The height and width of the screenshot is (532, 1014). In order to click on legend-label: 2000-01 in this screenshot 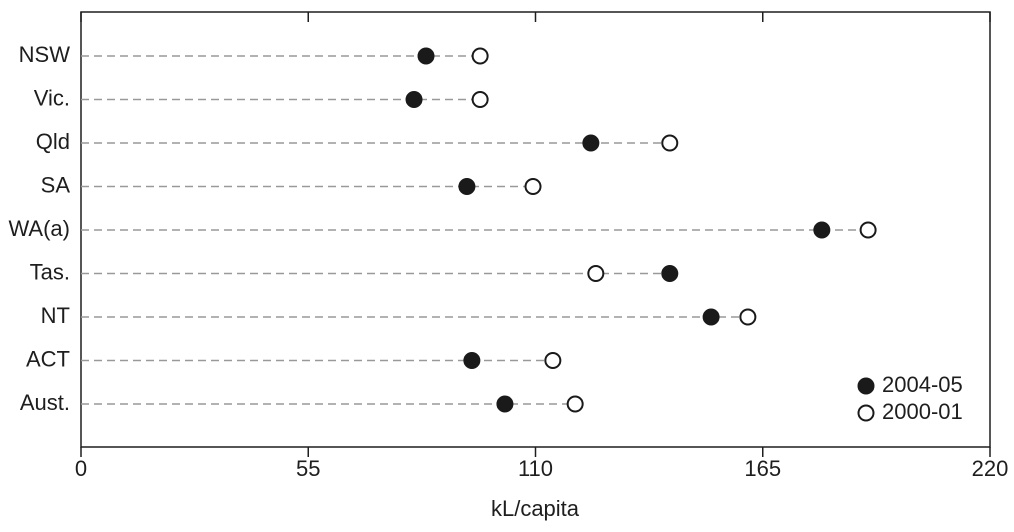, I will do `click(922, 411)`.